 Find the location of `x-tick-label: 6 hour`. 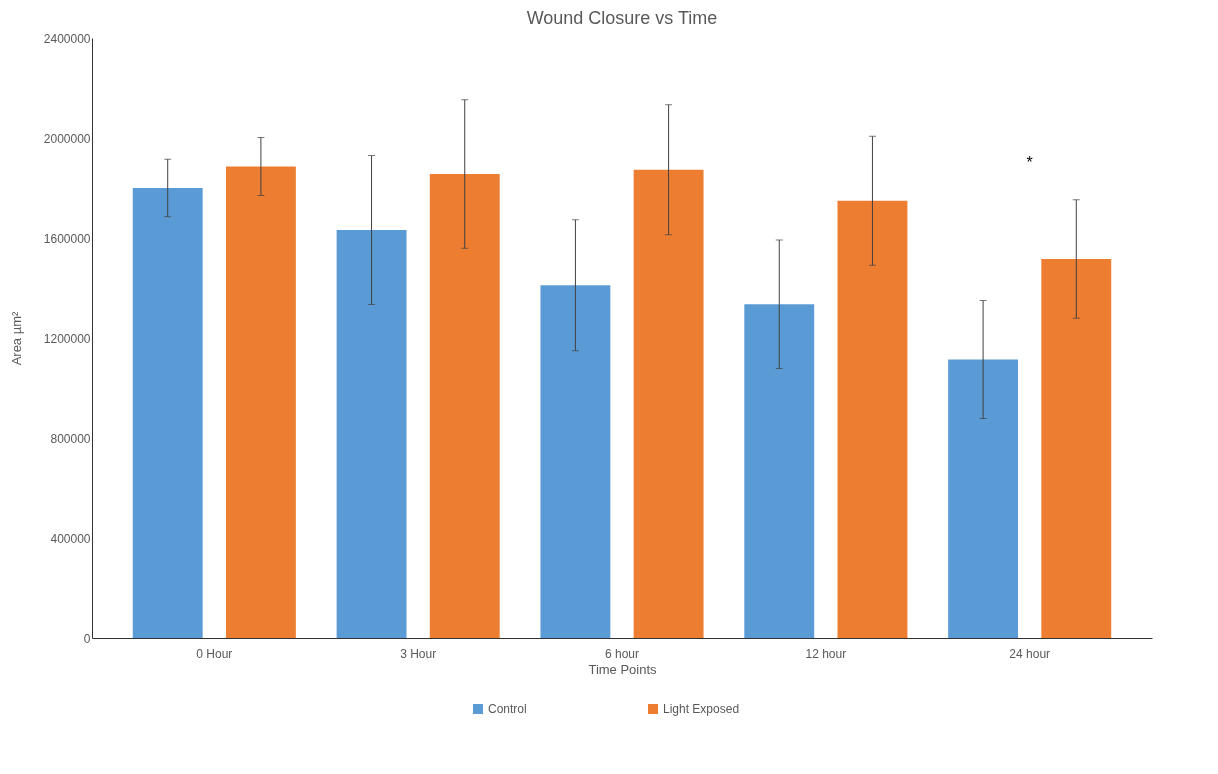

x-tick-label: 6 hour is located at coordinates (622, 653).